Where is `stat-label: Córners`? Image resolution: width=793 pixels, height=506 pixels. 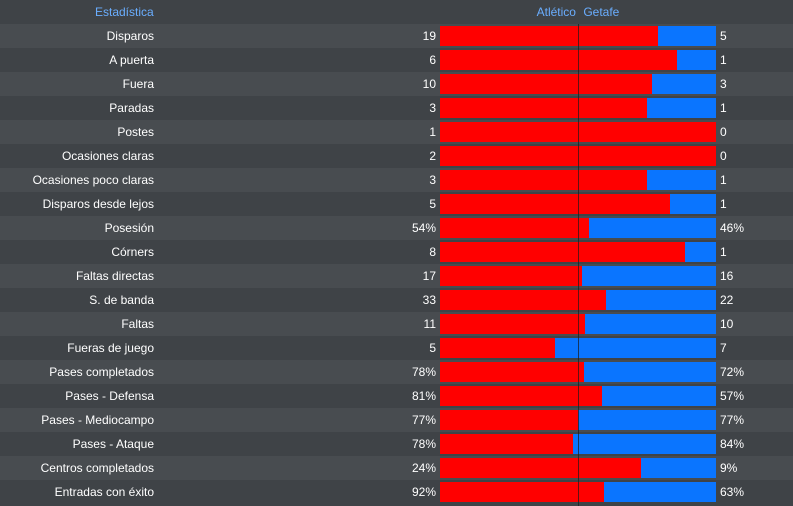 stat-label: Córners is located at coordinates (132, 252).